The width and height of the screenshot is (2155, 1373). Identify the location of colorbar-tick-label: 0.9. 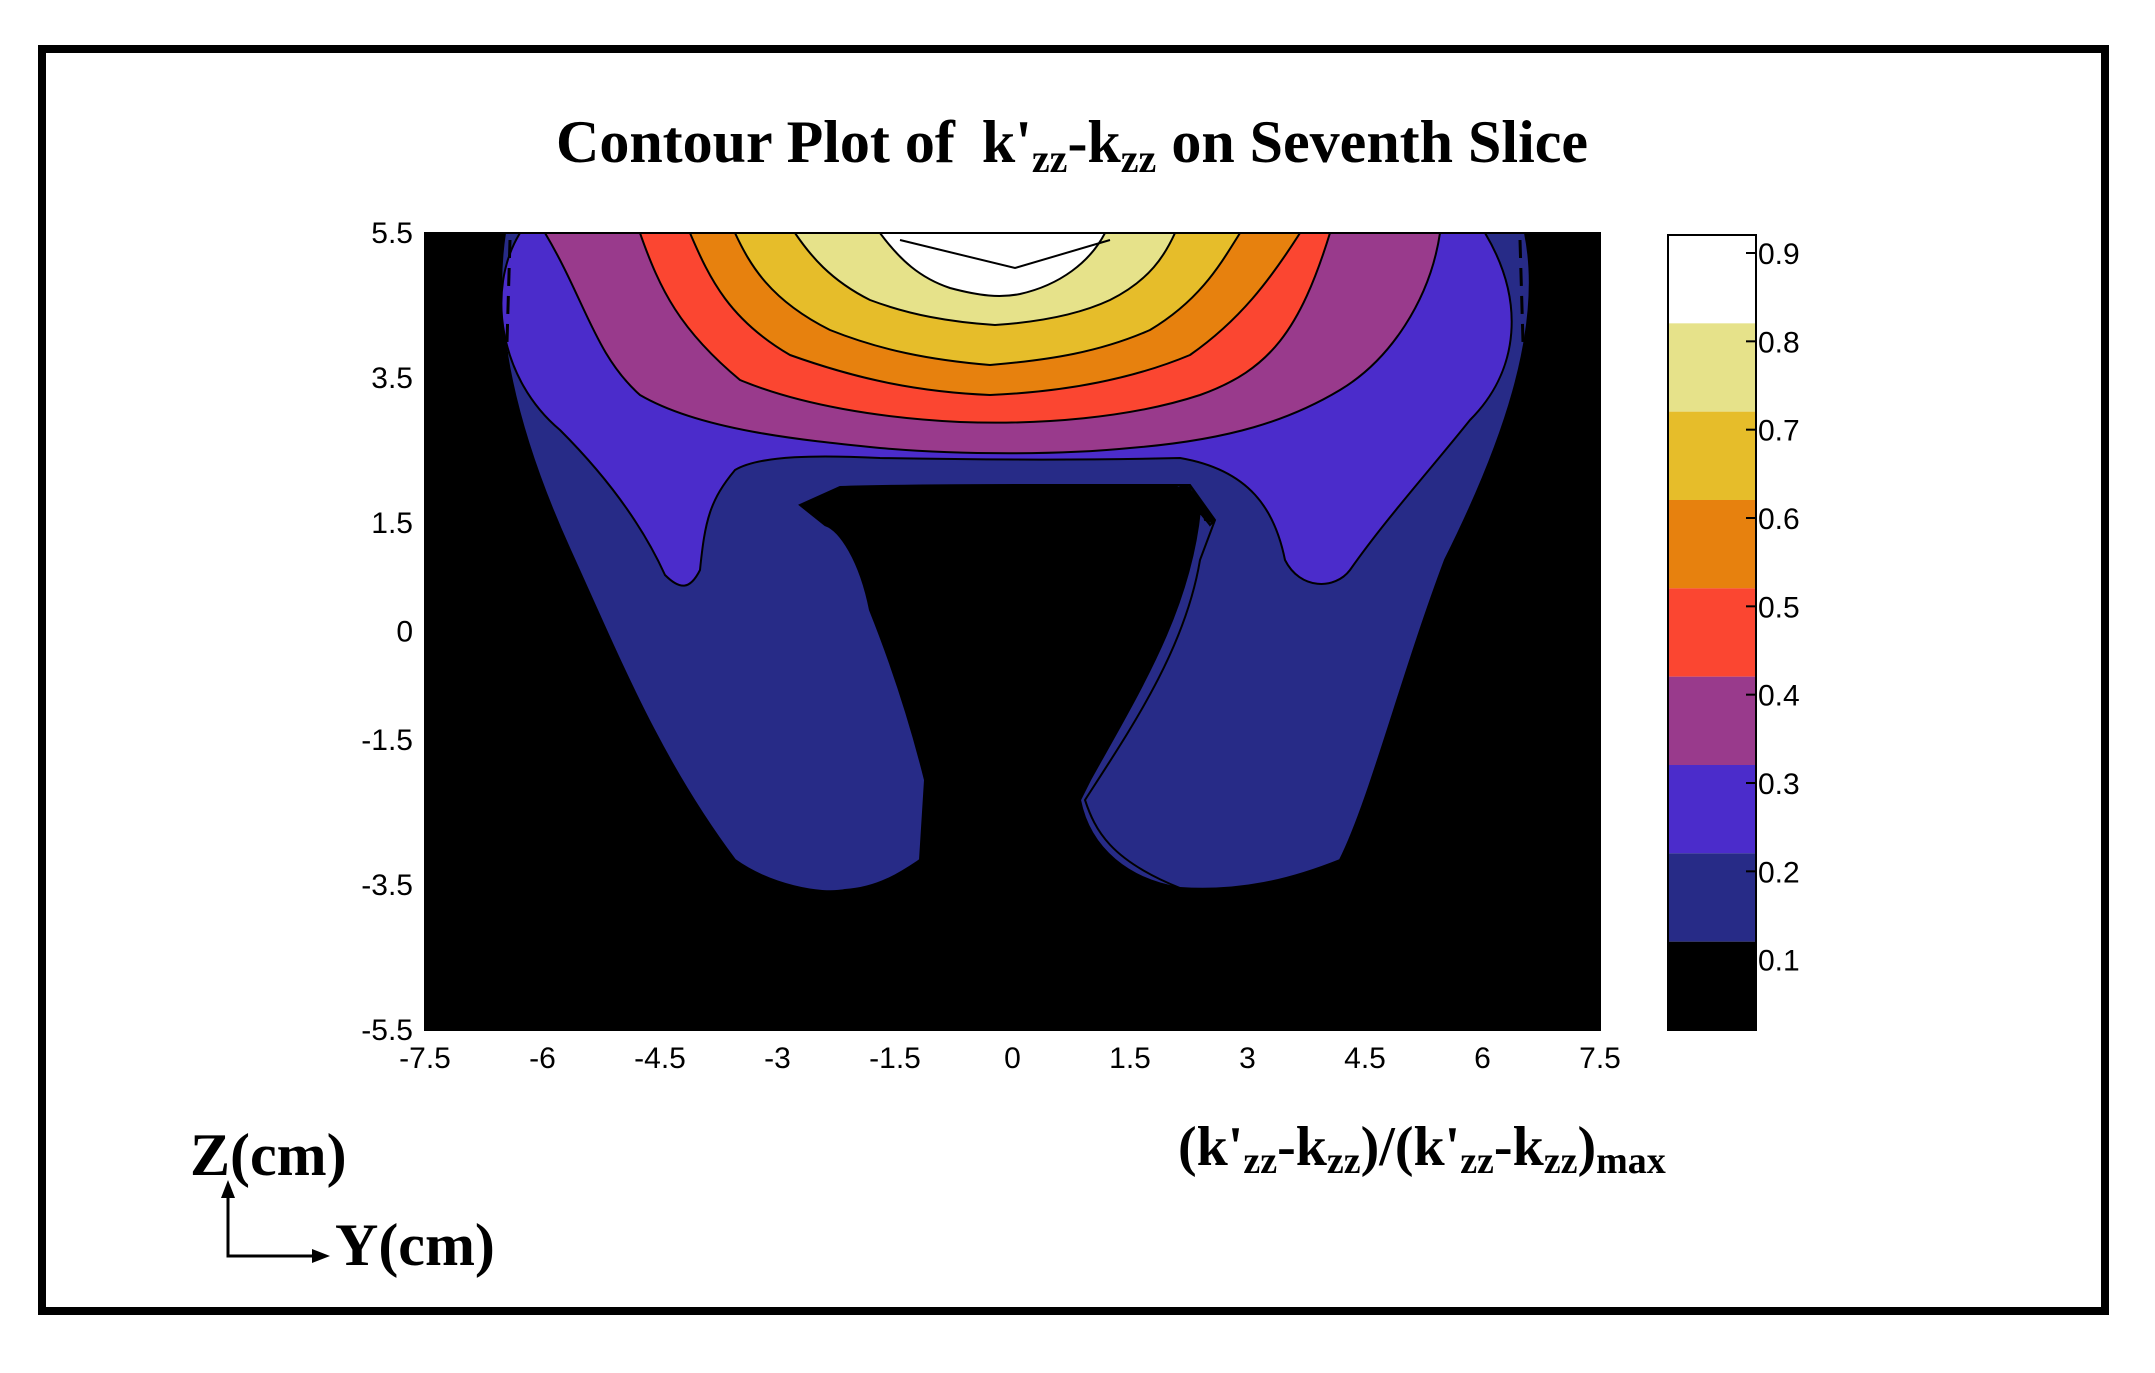
(1779, 254).